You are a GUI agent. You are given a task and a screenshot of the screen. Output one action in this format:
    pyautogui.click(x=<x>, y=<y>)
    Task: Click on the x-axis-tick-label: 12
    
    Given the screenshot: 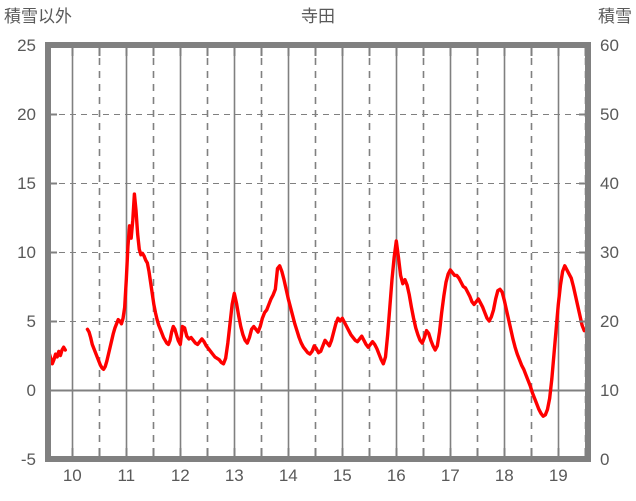 What is the action you would take?
    pyautogui.click(x=180, y=475)
    